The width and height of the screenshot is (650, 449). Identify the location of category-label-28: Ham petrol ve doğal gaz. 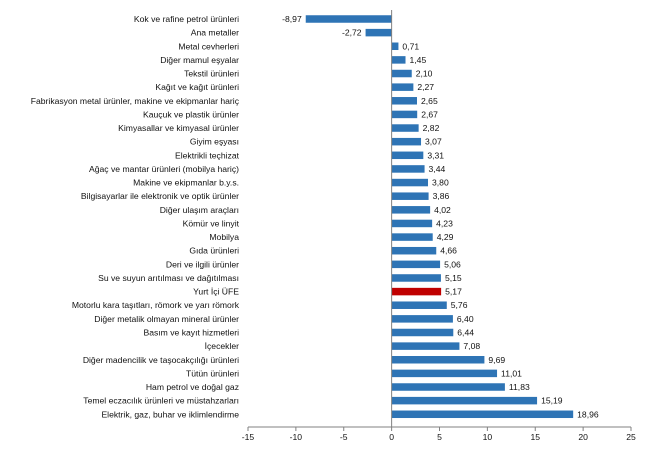
(192, 387).